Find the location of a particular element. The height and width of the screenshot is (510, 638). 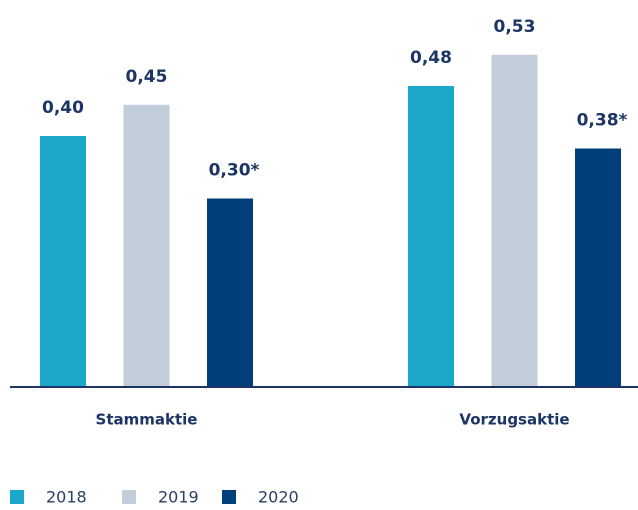

value-label: 0,45 is located at coordinates (147, 77).